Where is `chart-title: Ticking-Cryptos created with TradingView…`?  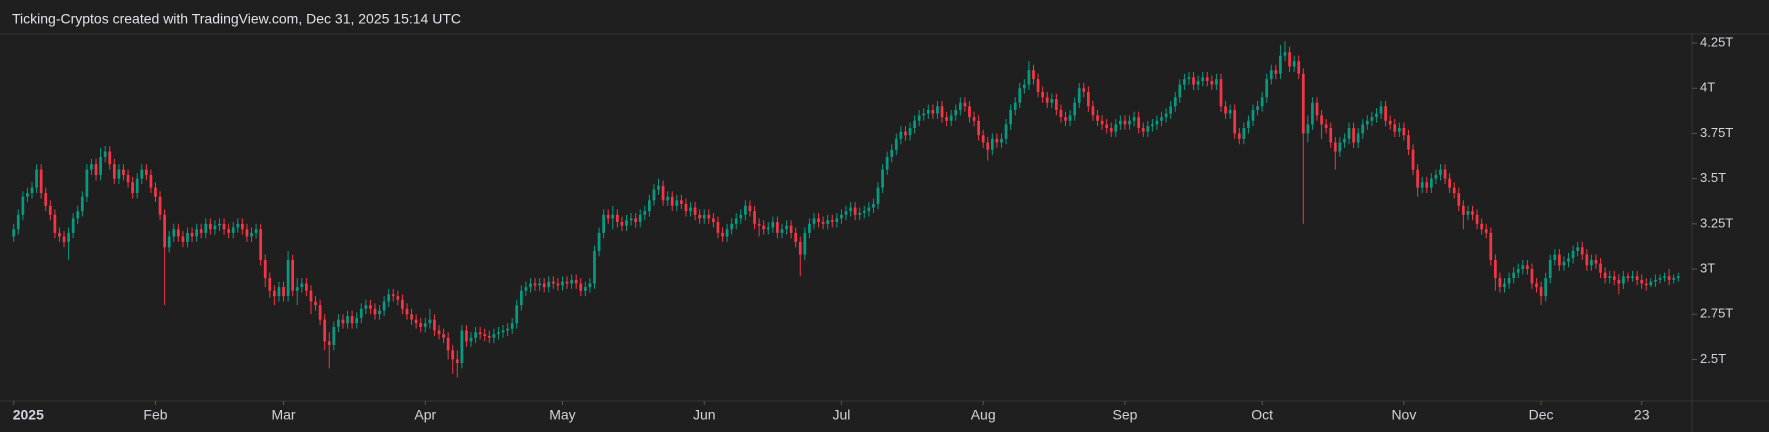
chart-title: Ticking-Cryptos created with TradingView… is located at coordinates (236, 19).